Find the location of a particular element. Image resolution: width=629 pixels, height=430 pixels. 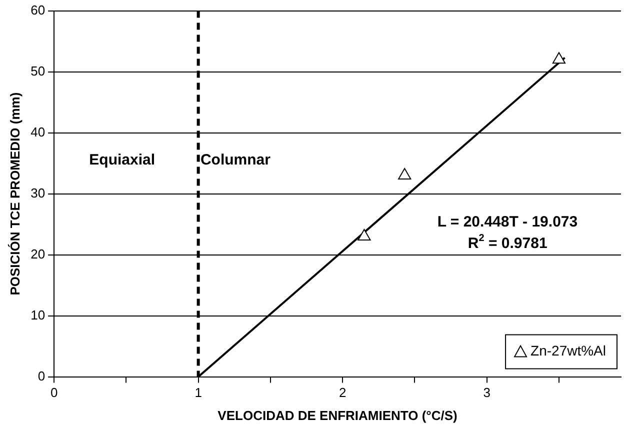

y-axis-title: POSICIÓN TCE PROMEDIO (mm) is located at coordinates (14, 194).